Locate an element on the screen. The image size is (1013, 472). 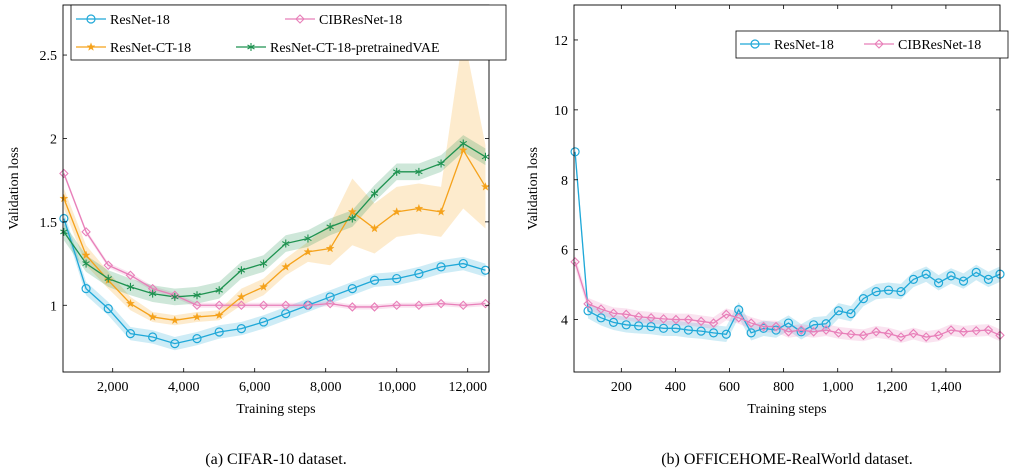
resnet-ct-18-legend-marker is located at coordinates (91, 46).